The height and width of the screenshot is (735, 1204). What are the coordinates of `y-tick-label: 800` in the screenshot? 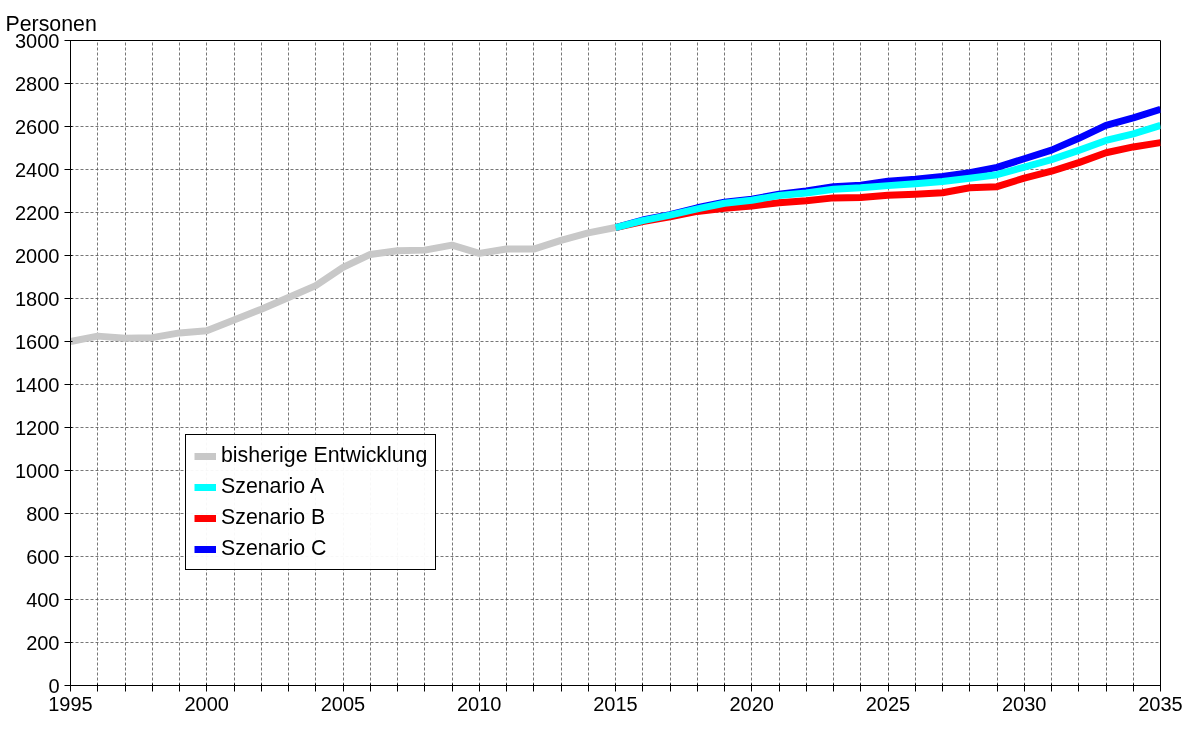 It's located at (43, 513).